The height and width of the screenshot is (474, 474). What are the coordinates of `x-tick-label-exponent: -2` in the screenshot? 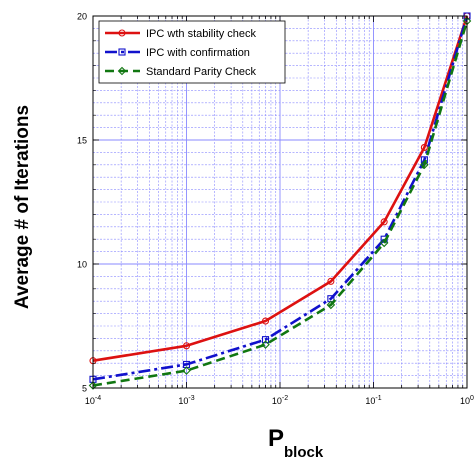 It's located at (285, 398).